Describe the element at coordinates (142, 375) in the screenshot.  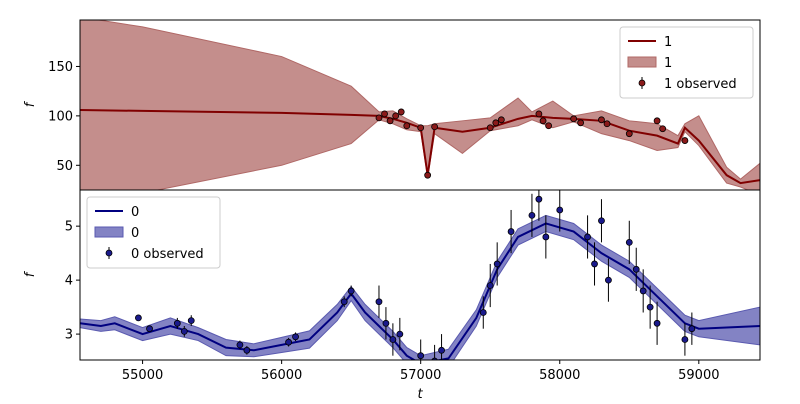
I see `x-tick-label: 55000` at that location.